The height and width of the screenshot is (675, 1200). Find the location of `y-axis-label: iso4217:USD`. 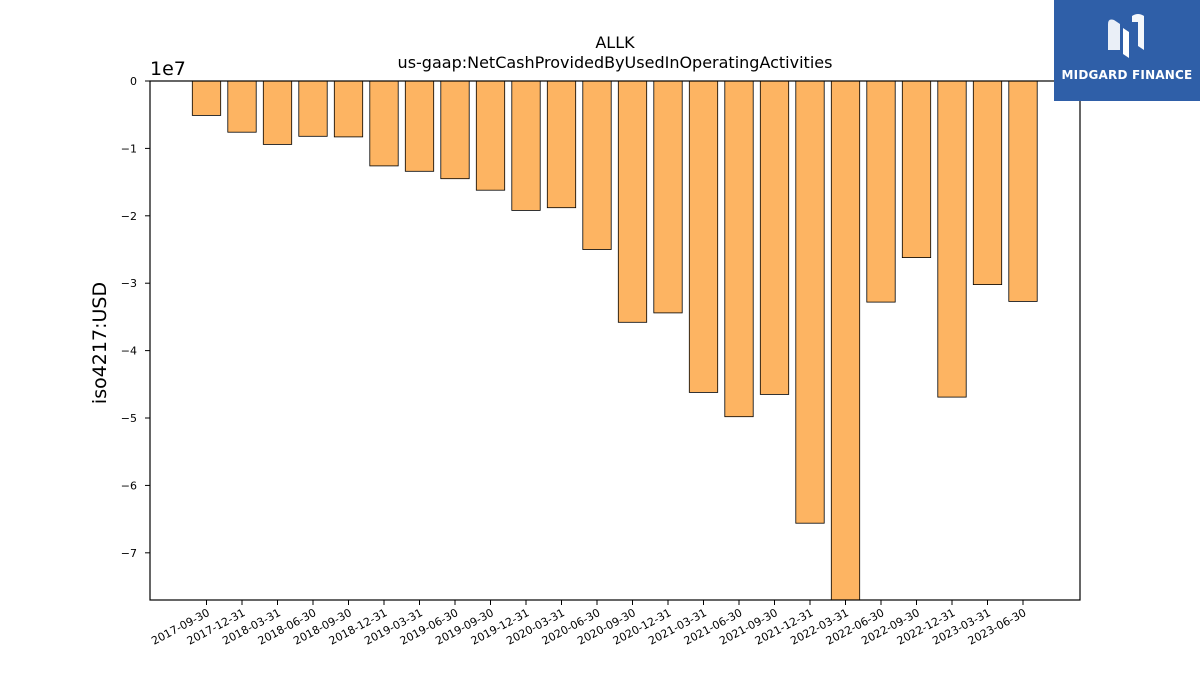

y-axis-label: iso4217:USD is located at coordinates (100, 343).